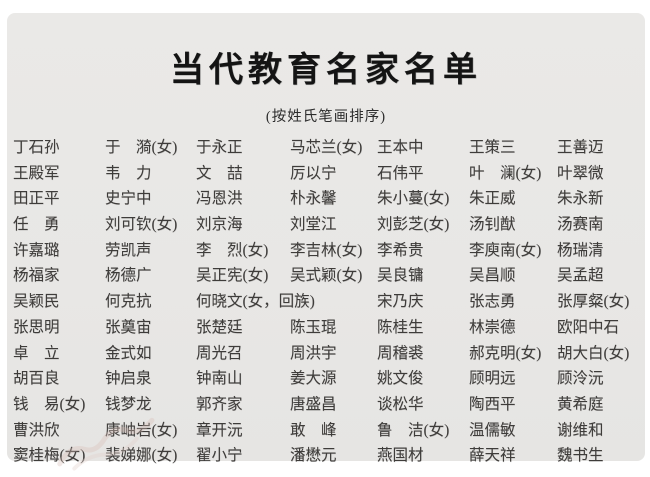  I want to click on name-cell: 欧阳中石, so click(588, 327).